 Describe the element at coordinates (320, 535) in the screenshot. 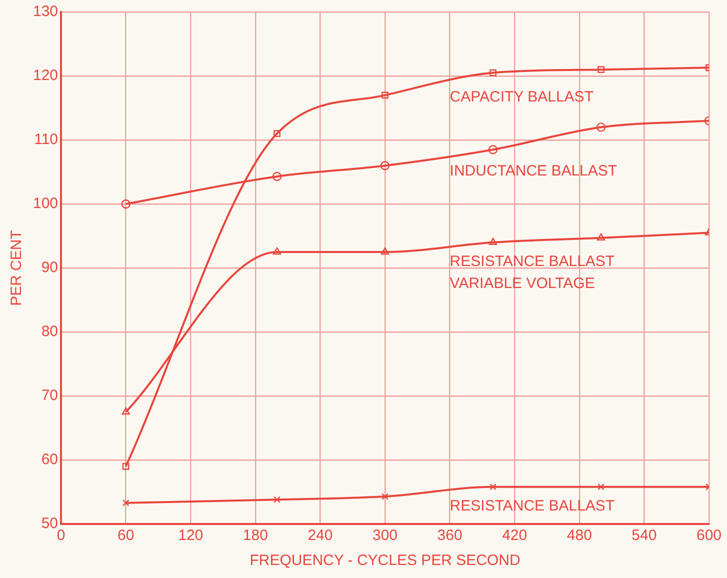

I see `x-tick-label: 240` at that location.